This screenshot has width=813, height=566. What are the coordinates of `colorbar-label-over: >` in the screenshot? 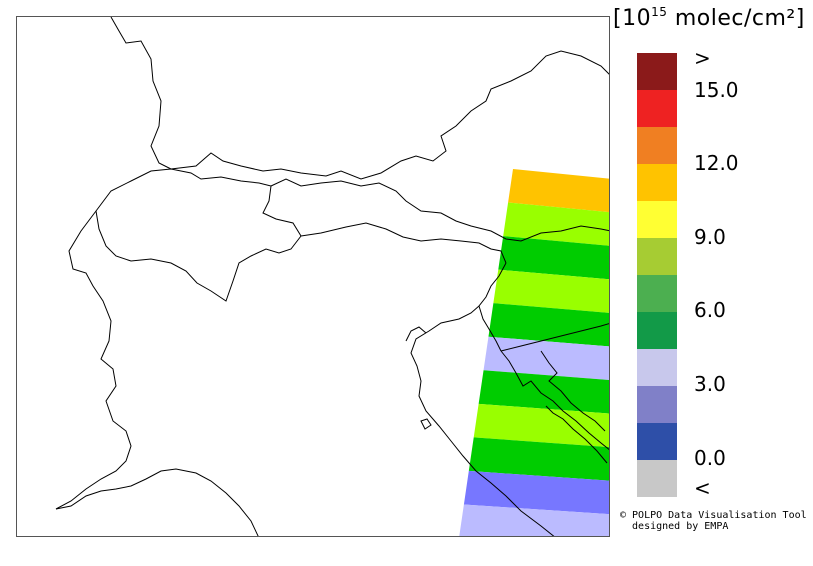 It's located at (702, 58).